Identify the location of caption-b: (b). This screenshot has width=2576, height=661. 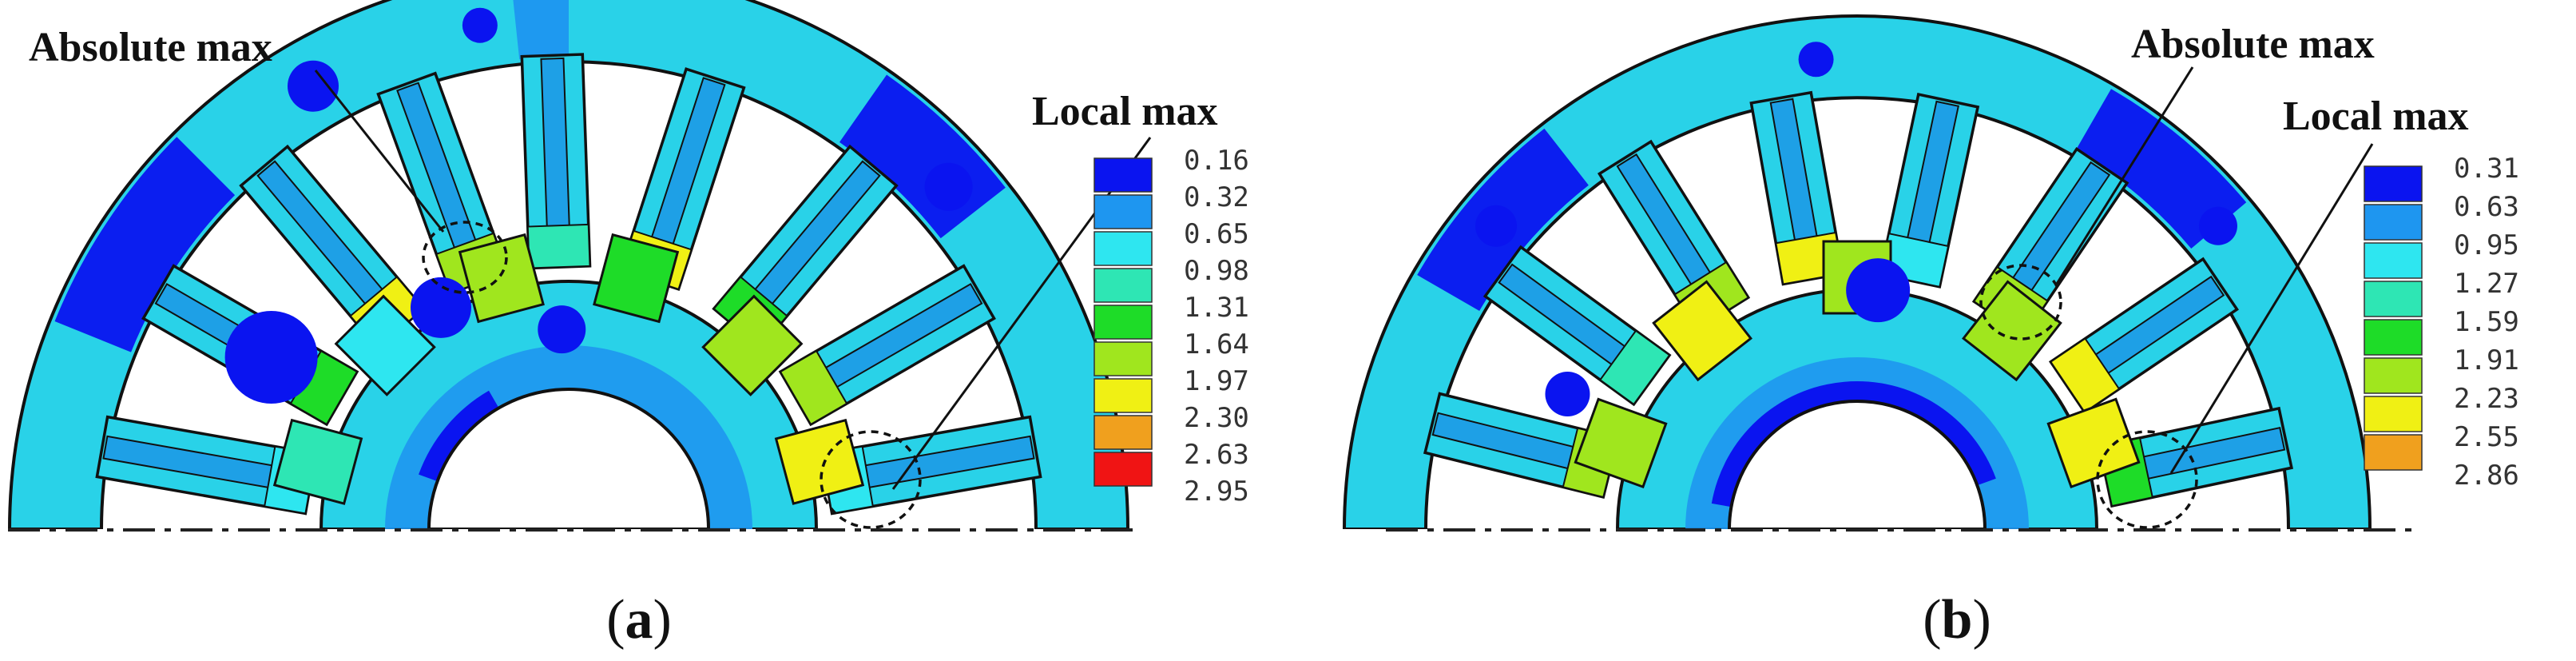
(1957, 620).